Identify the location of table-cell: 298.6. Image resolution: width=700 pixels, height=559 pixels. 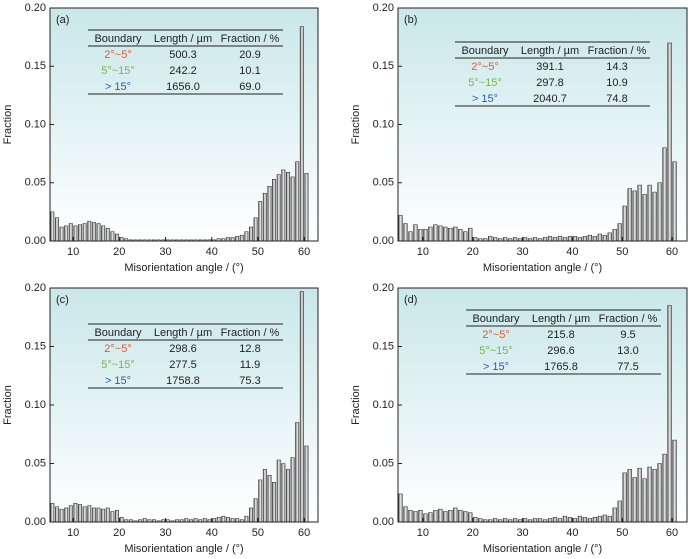
(183, 349).